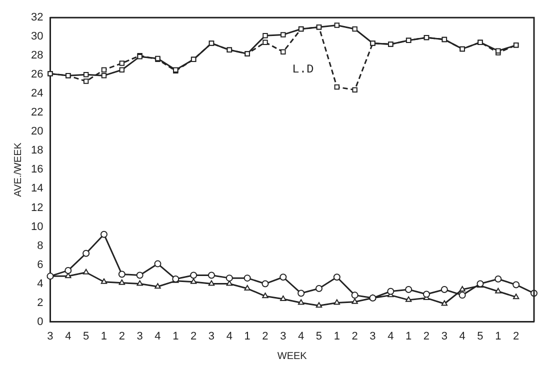  Describe the element at coordinates (37, 74) in the screenshot. I see `y-tick-label: 26` at that location.